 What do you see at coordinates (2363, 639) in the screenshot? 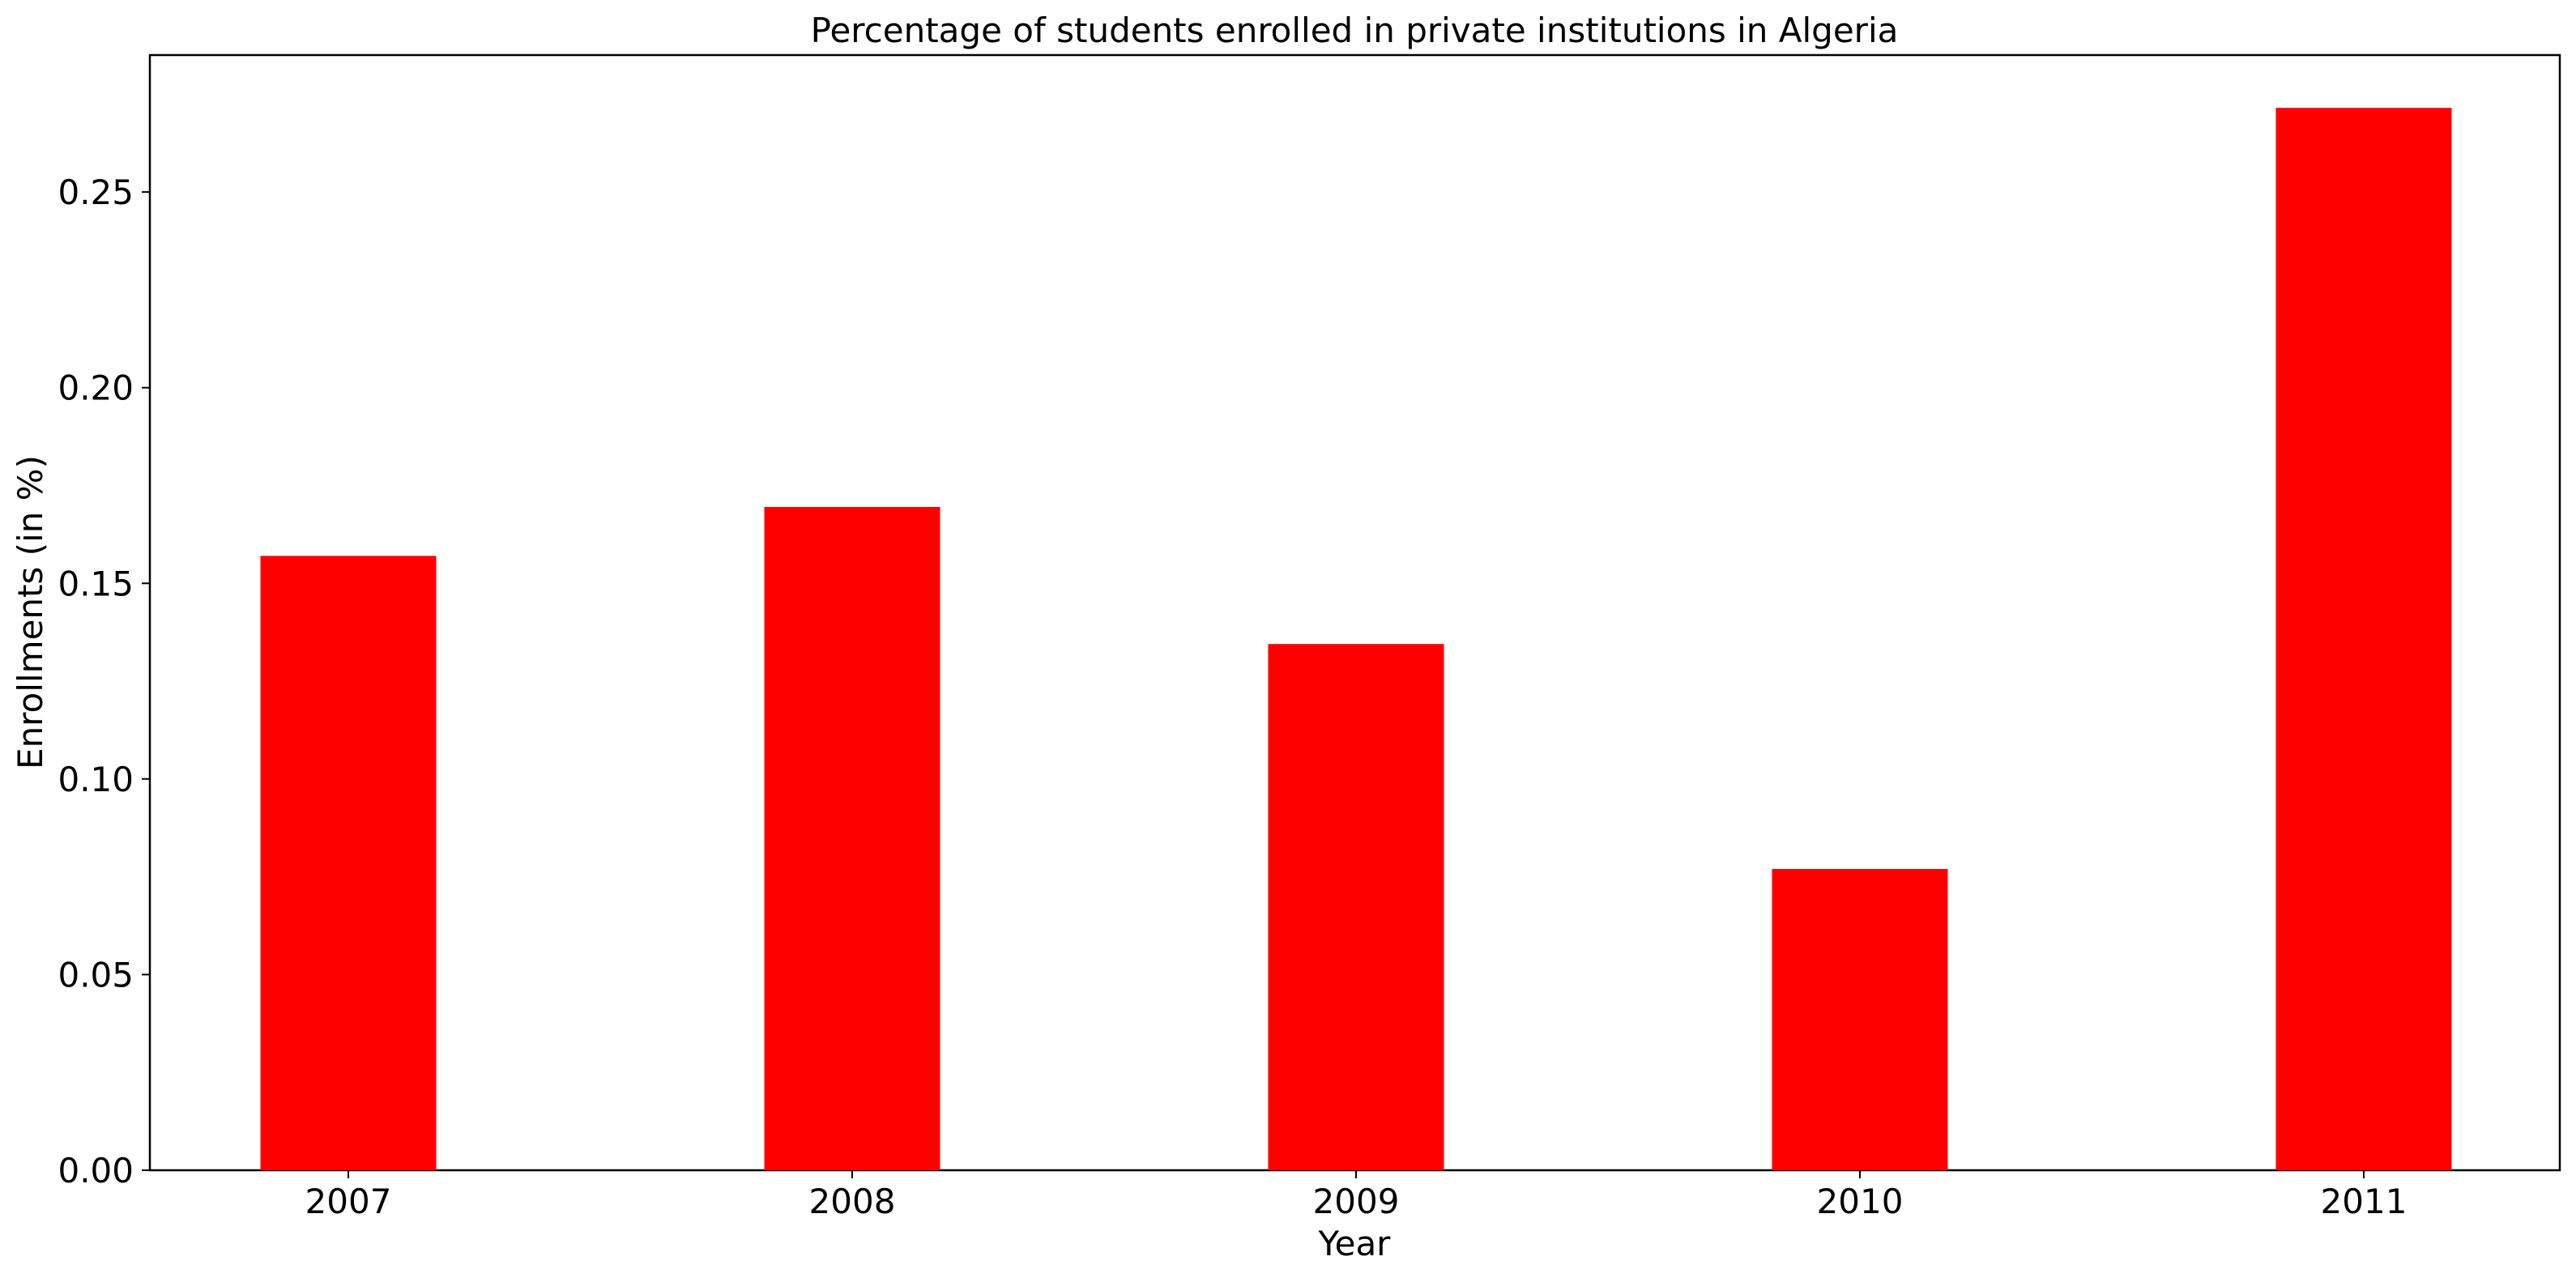
I see `bar-2011` at bounding box center [2363, 639].